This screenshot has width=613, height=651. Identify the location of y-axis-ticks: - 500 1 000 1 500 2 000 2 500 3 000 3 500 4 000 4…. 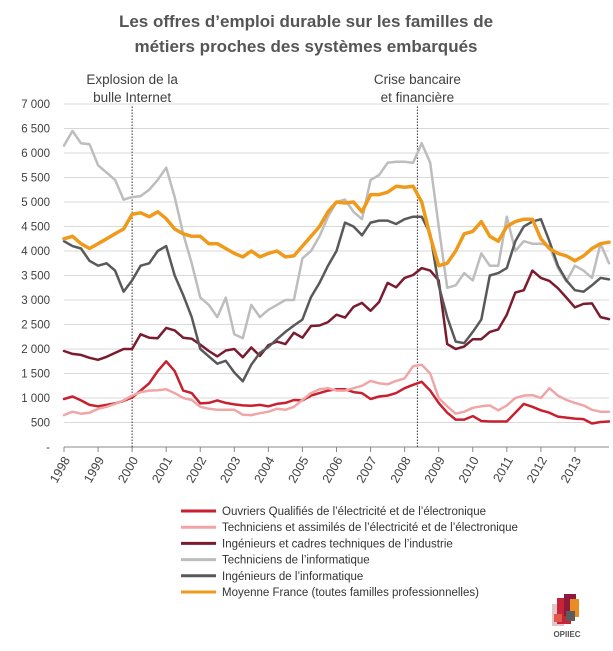
(35, 276).